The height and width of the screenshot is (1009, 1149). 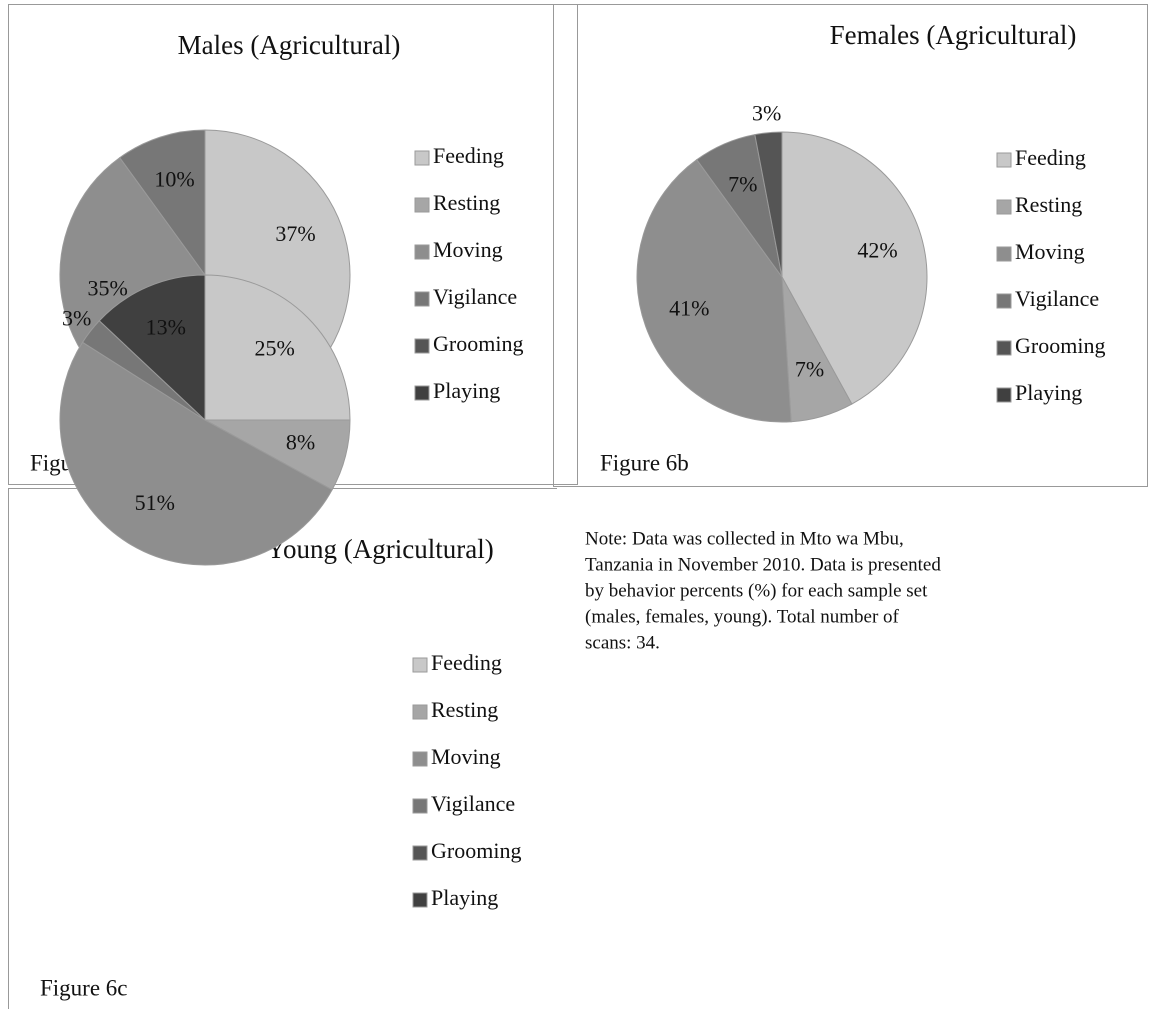 I want to click on figure-caption: Figure 6c, so click(x=84, y=987).